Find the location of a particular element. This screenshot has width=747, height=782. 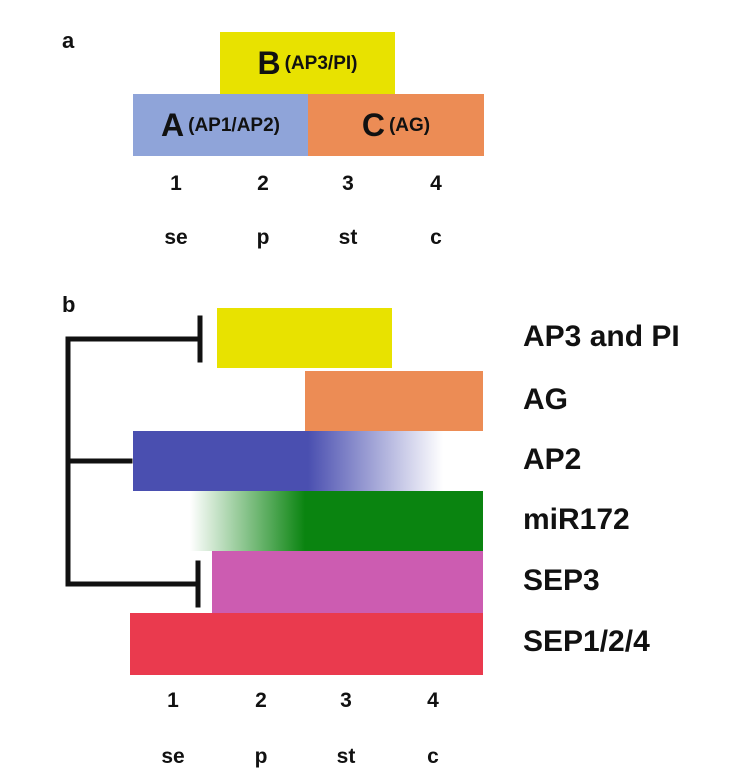

panel-a-label: a is located at coordinates (68, 40).